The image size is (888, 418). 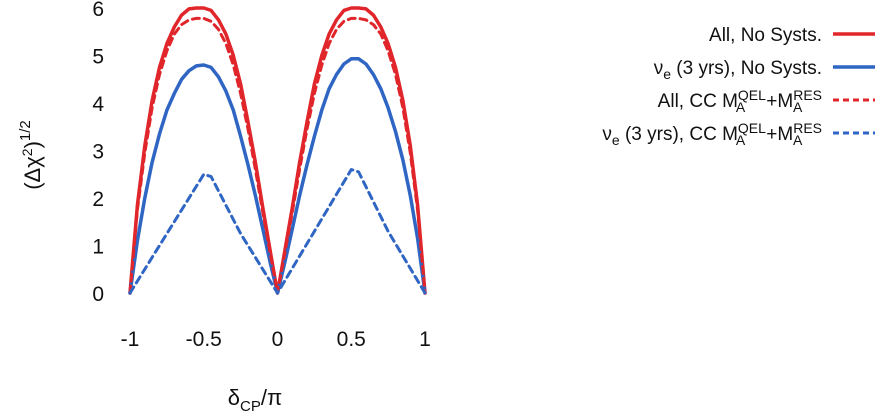 I want to click on y-axis-label: (Δχ2)1/2, so click(x=31, y=155).